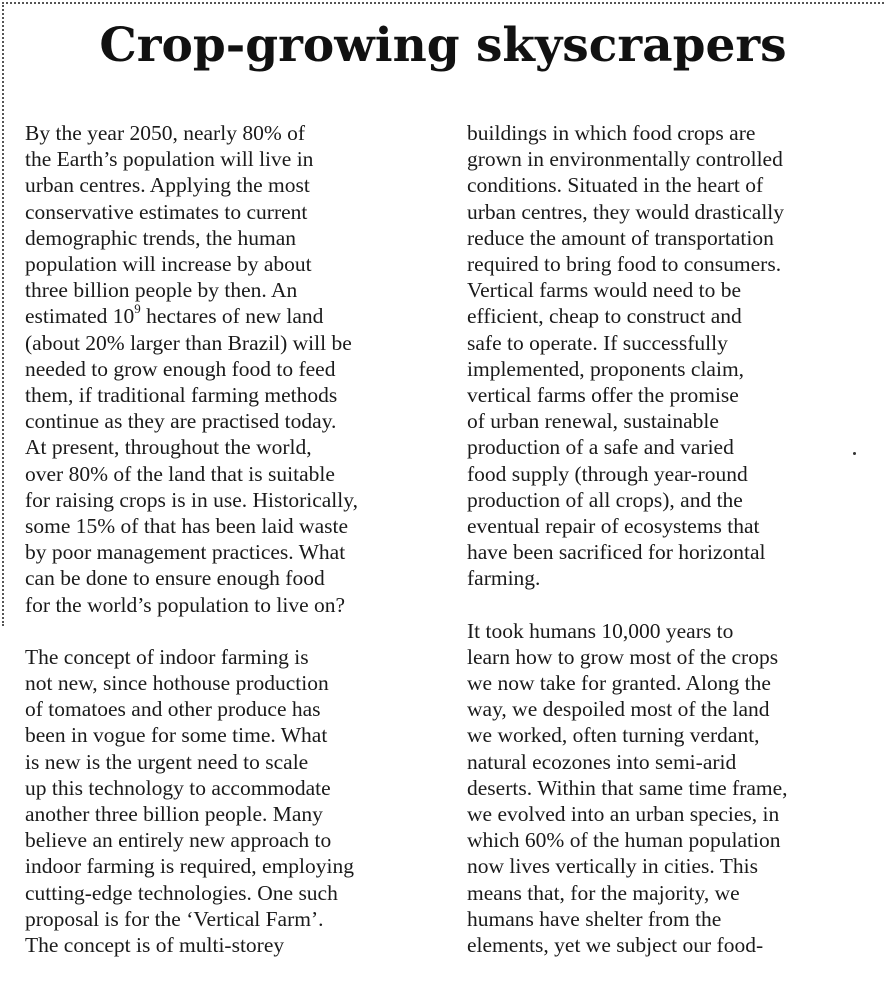  What do you see at coordinates (600, 447) in the screenshot?
I see `text-line: production of a safe and varied` at bounding box center [600, 447].